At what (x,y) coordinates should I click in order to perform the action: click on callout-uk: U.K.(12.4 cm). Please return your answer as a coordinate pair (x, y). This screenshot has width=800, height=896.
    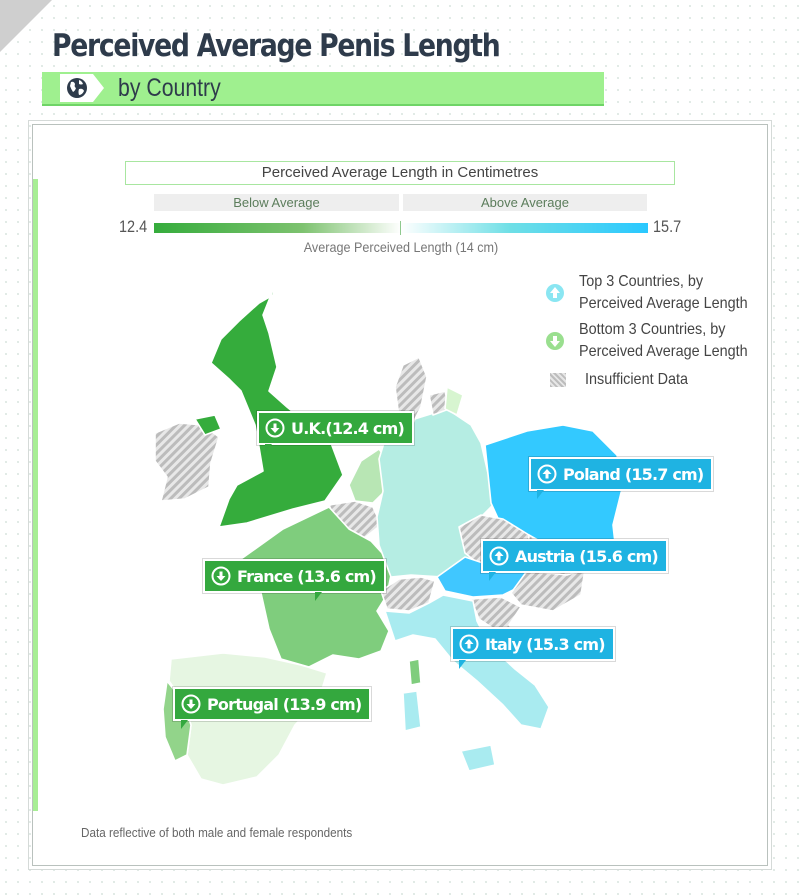
    Looking at the image, I should click on (335, 432).